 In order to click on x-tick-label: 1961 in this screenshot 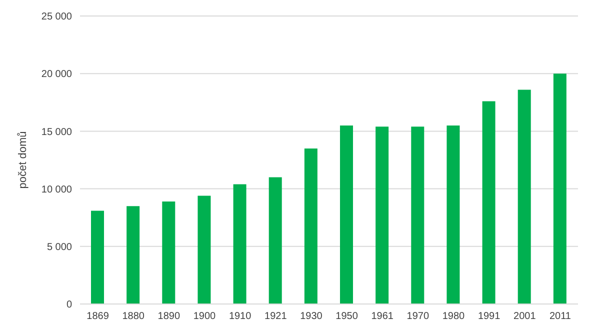, I will do `click(382, 316)`.